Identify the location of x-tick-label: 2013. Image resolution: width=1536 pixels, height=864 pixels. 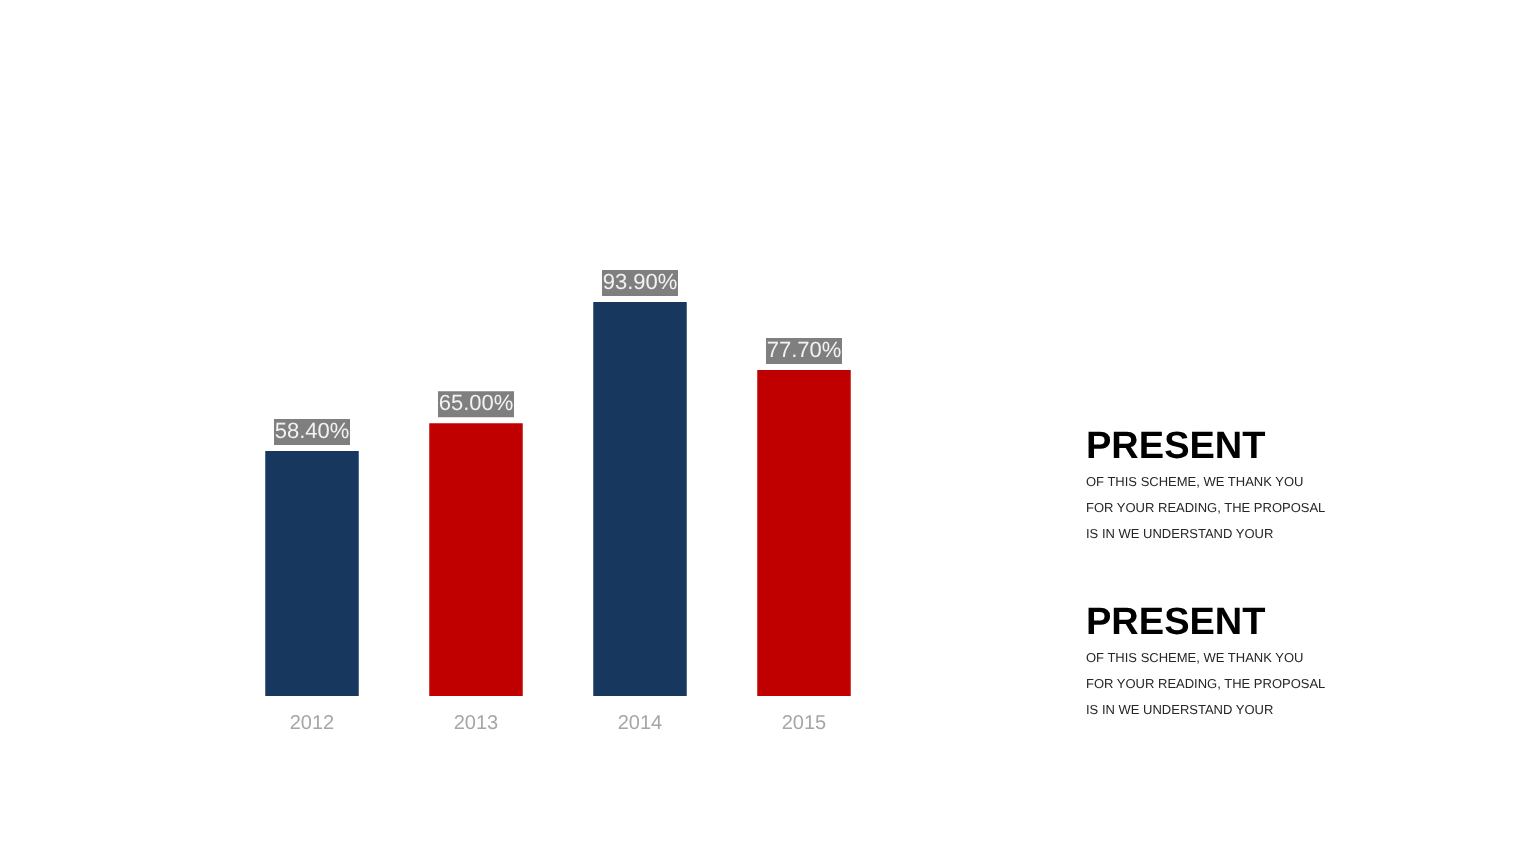
(476, 724).